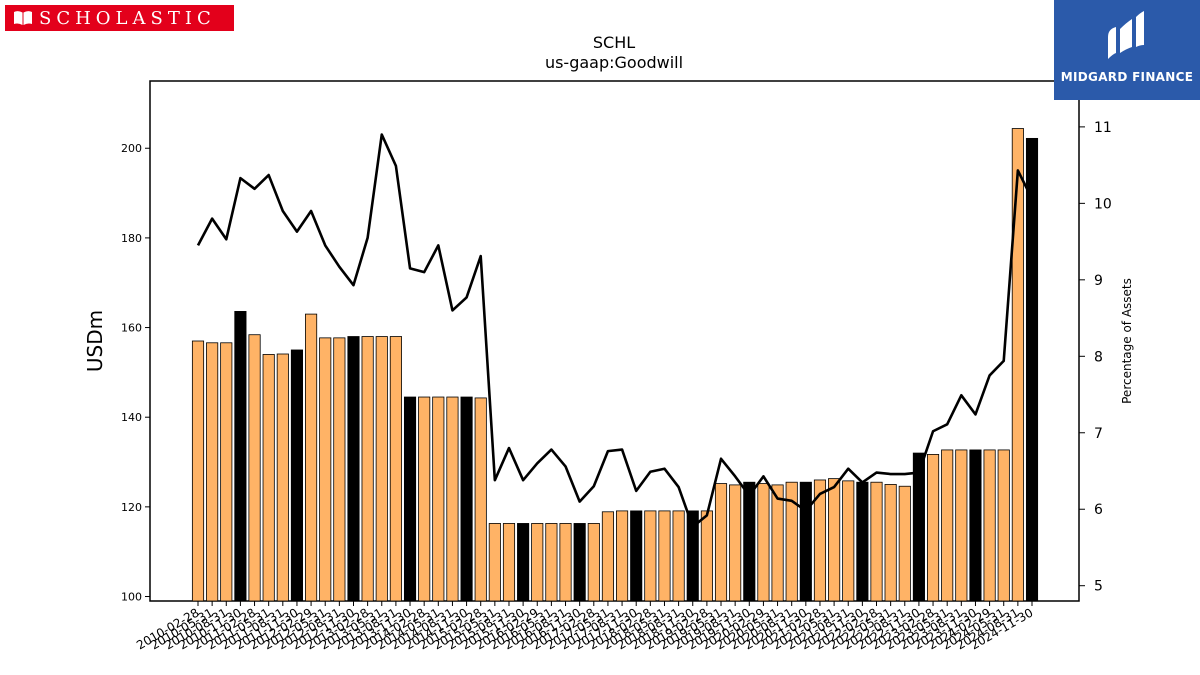 Image resolution: width=1200 pixels, height=675 pixels. What do you see at coordinates (1098, 434) in the screenshot?
I see `y2-tick-label: 7` at bounding box center [1098, 434].